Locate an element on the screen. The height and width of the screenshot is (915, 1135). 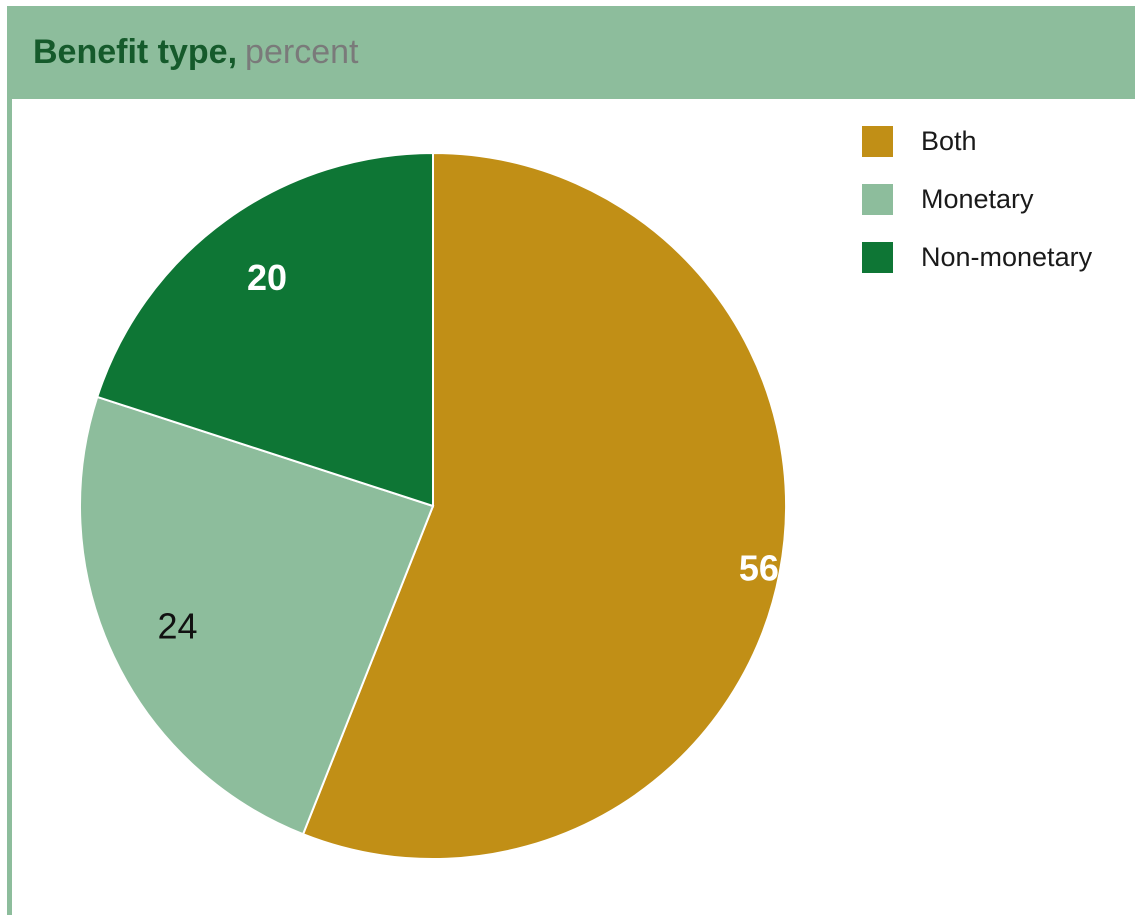
data-label-monetary: 24 is located at coordinates (177, 626).